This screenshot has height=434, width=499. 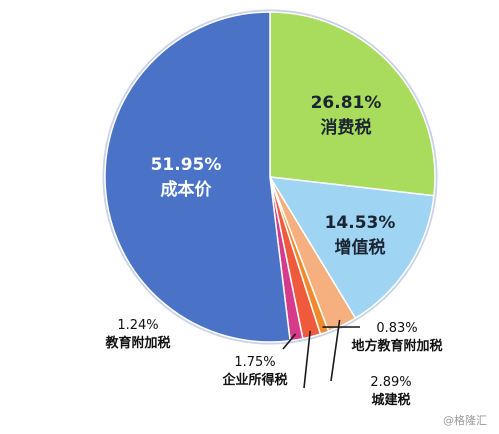 What do you see at coordinates (346, 103) in the screenshot?
I see `slice-value-label: 26.81%` at bounding box center [346, 103].